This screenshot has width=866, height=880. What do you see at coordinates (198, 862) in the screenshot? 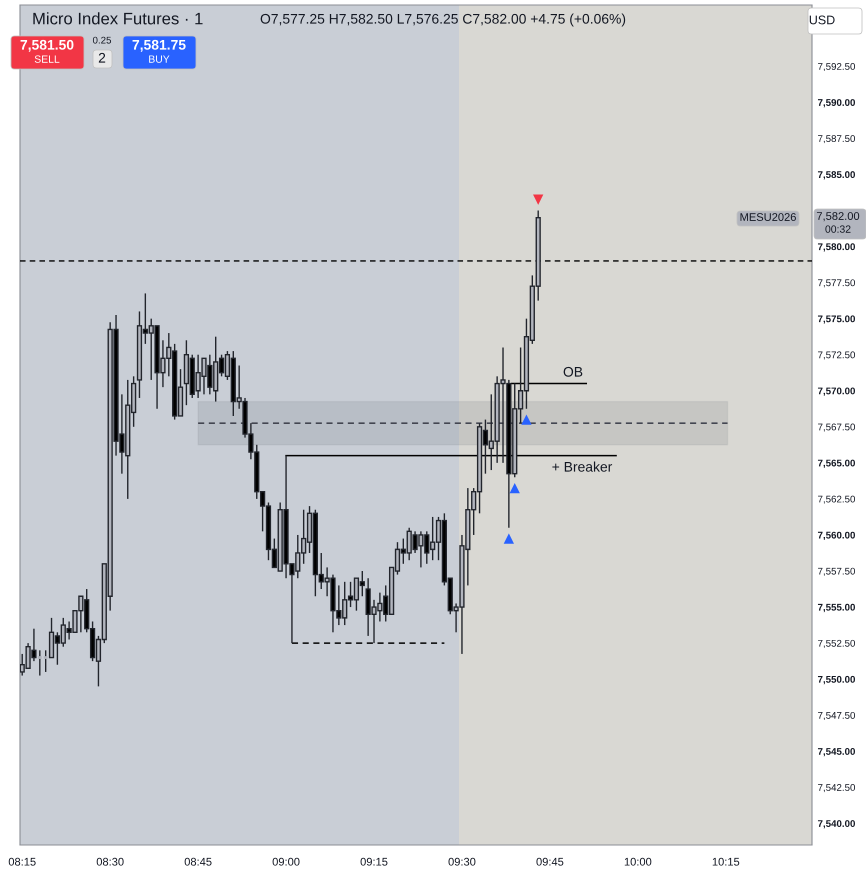
I see `x-tick-label: 08:45` at bounding box center [198, 862].